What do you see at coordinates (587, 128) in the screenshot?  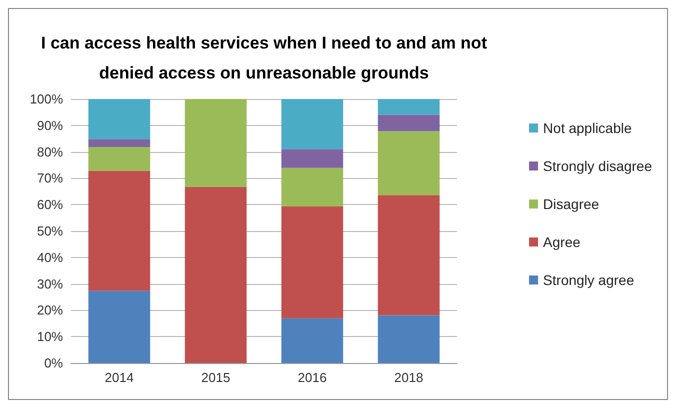 I see `legend-label: Not applicable` at bounding box center [587, 128].